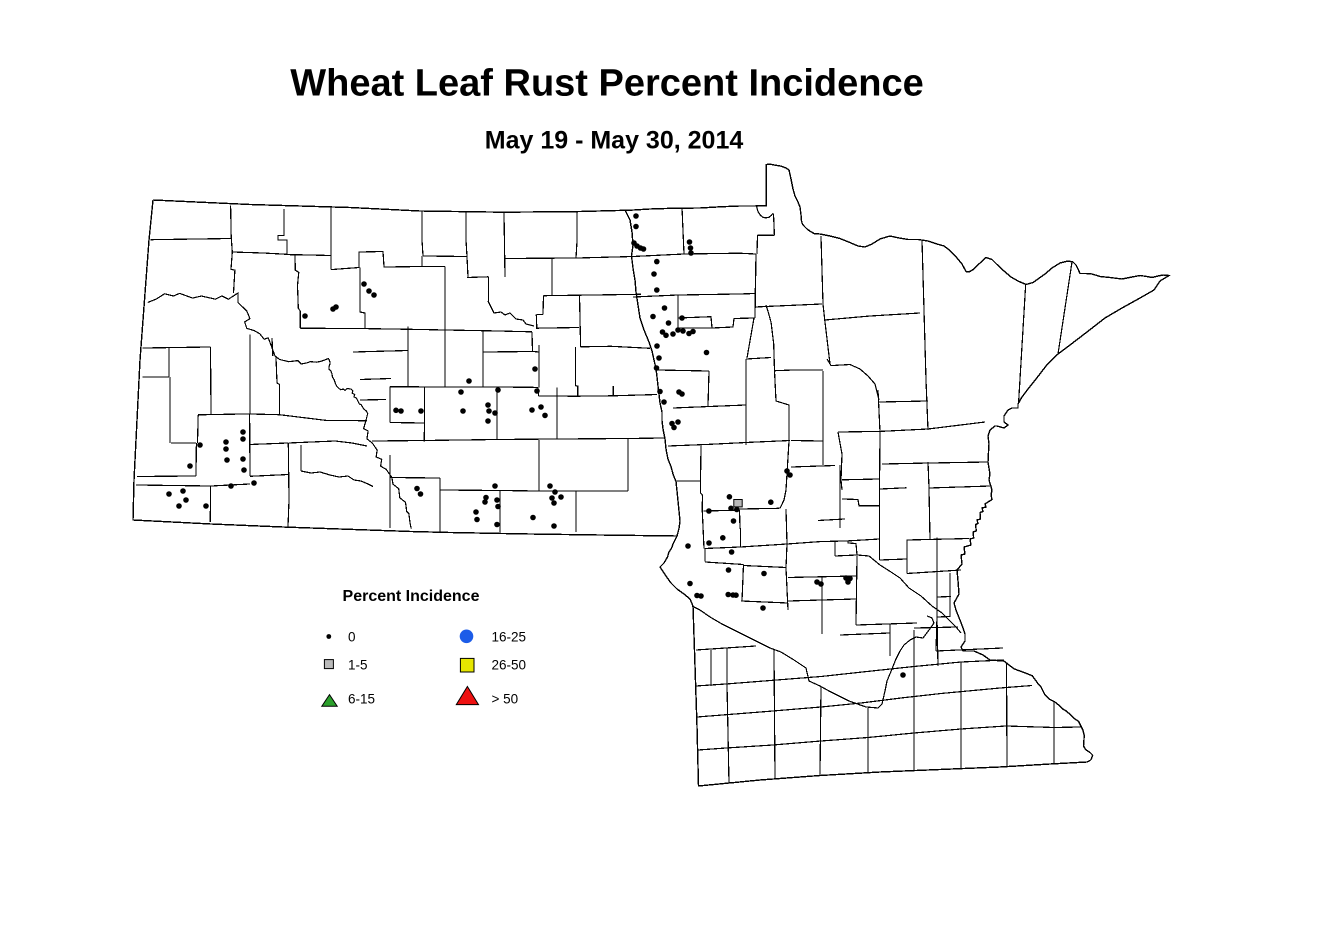  What do you see at coordinates (411, 596) in the screenshot?
I see `svg-text: Percent Incidence` at bounding box center [411, 596].